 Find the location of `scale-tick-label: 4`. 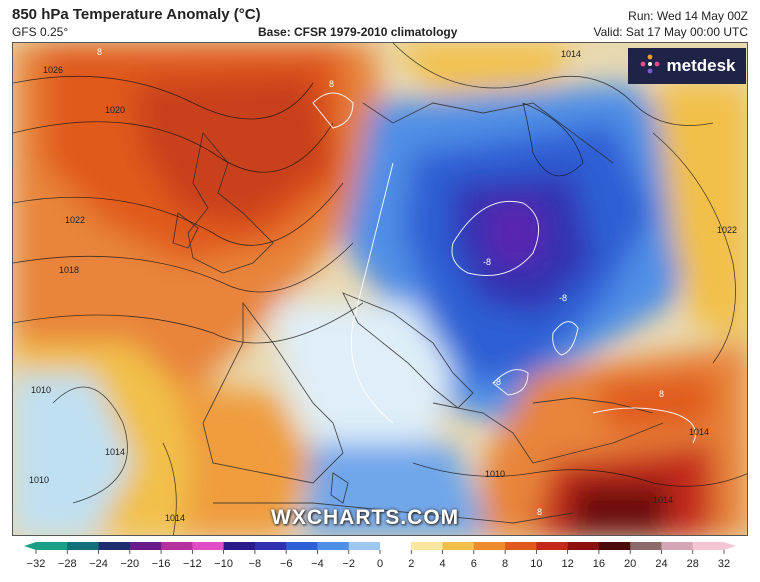

scale-tick-label: 4 is located at coordinates (442, 564).